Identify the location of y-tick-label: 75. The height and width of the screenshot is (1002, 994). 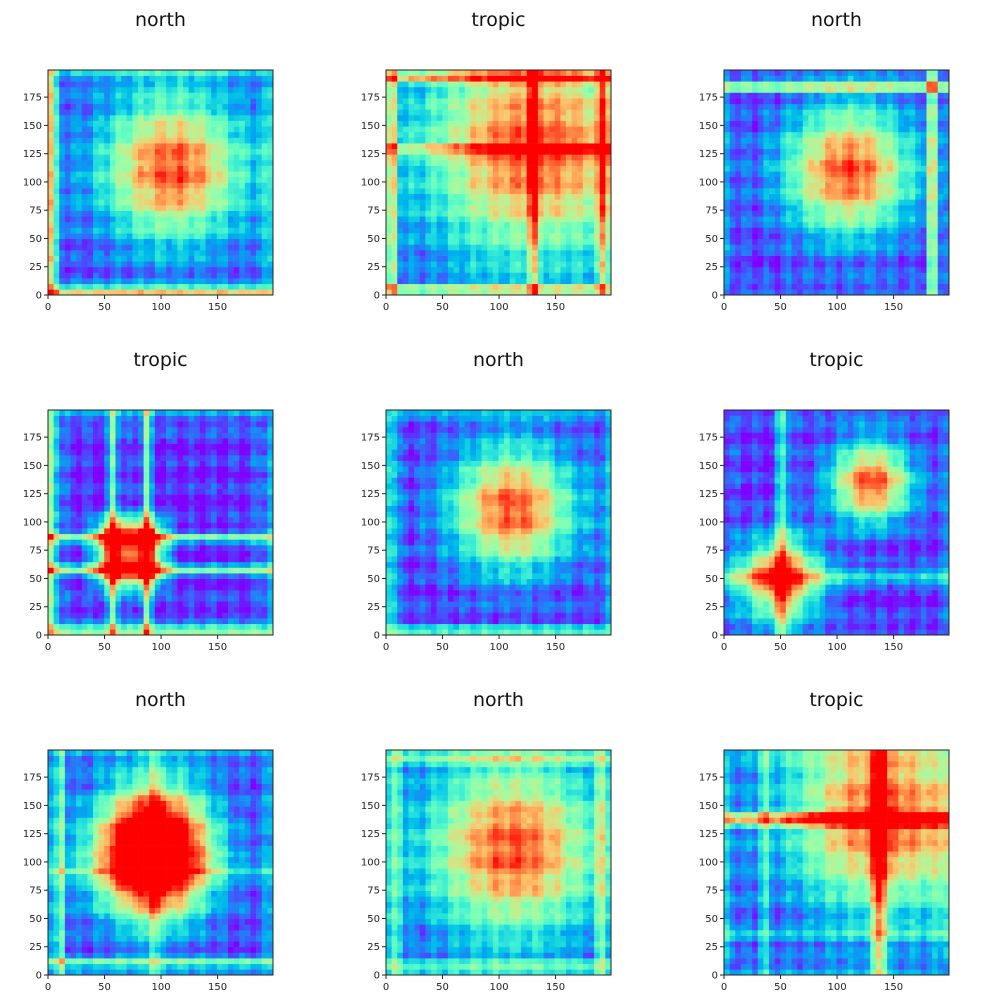
(711, 211).